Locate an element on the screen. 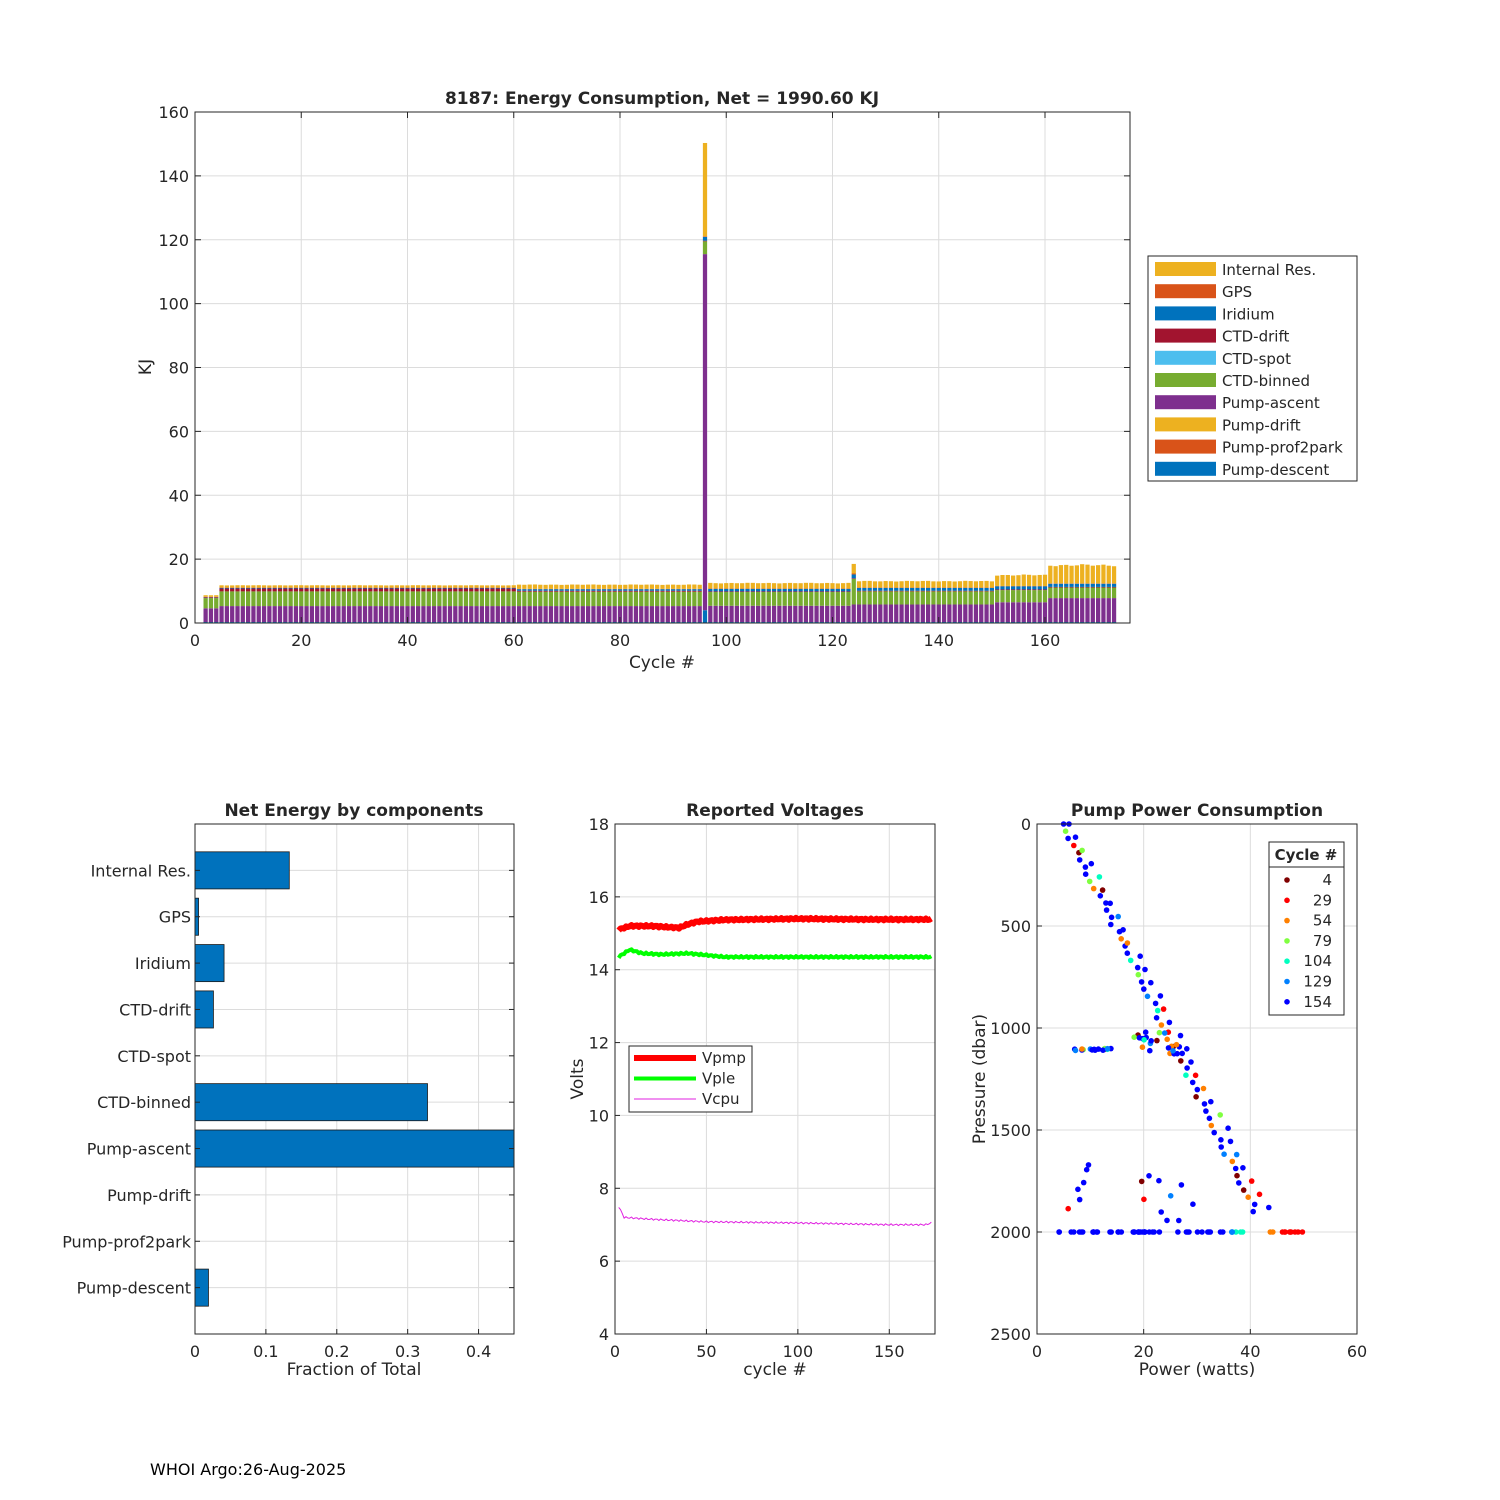 The height and width of the screenshot is (1500, 1500). voltages-y-tick-label: 10 is located at coordinates (599, 1115).